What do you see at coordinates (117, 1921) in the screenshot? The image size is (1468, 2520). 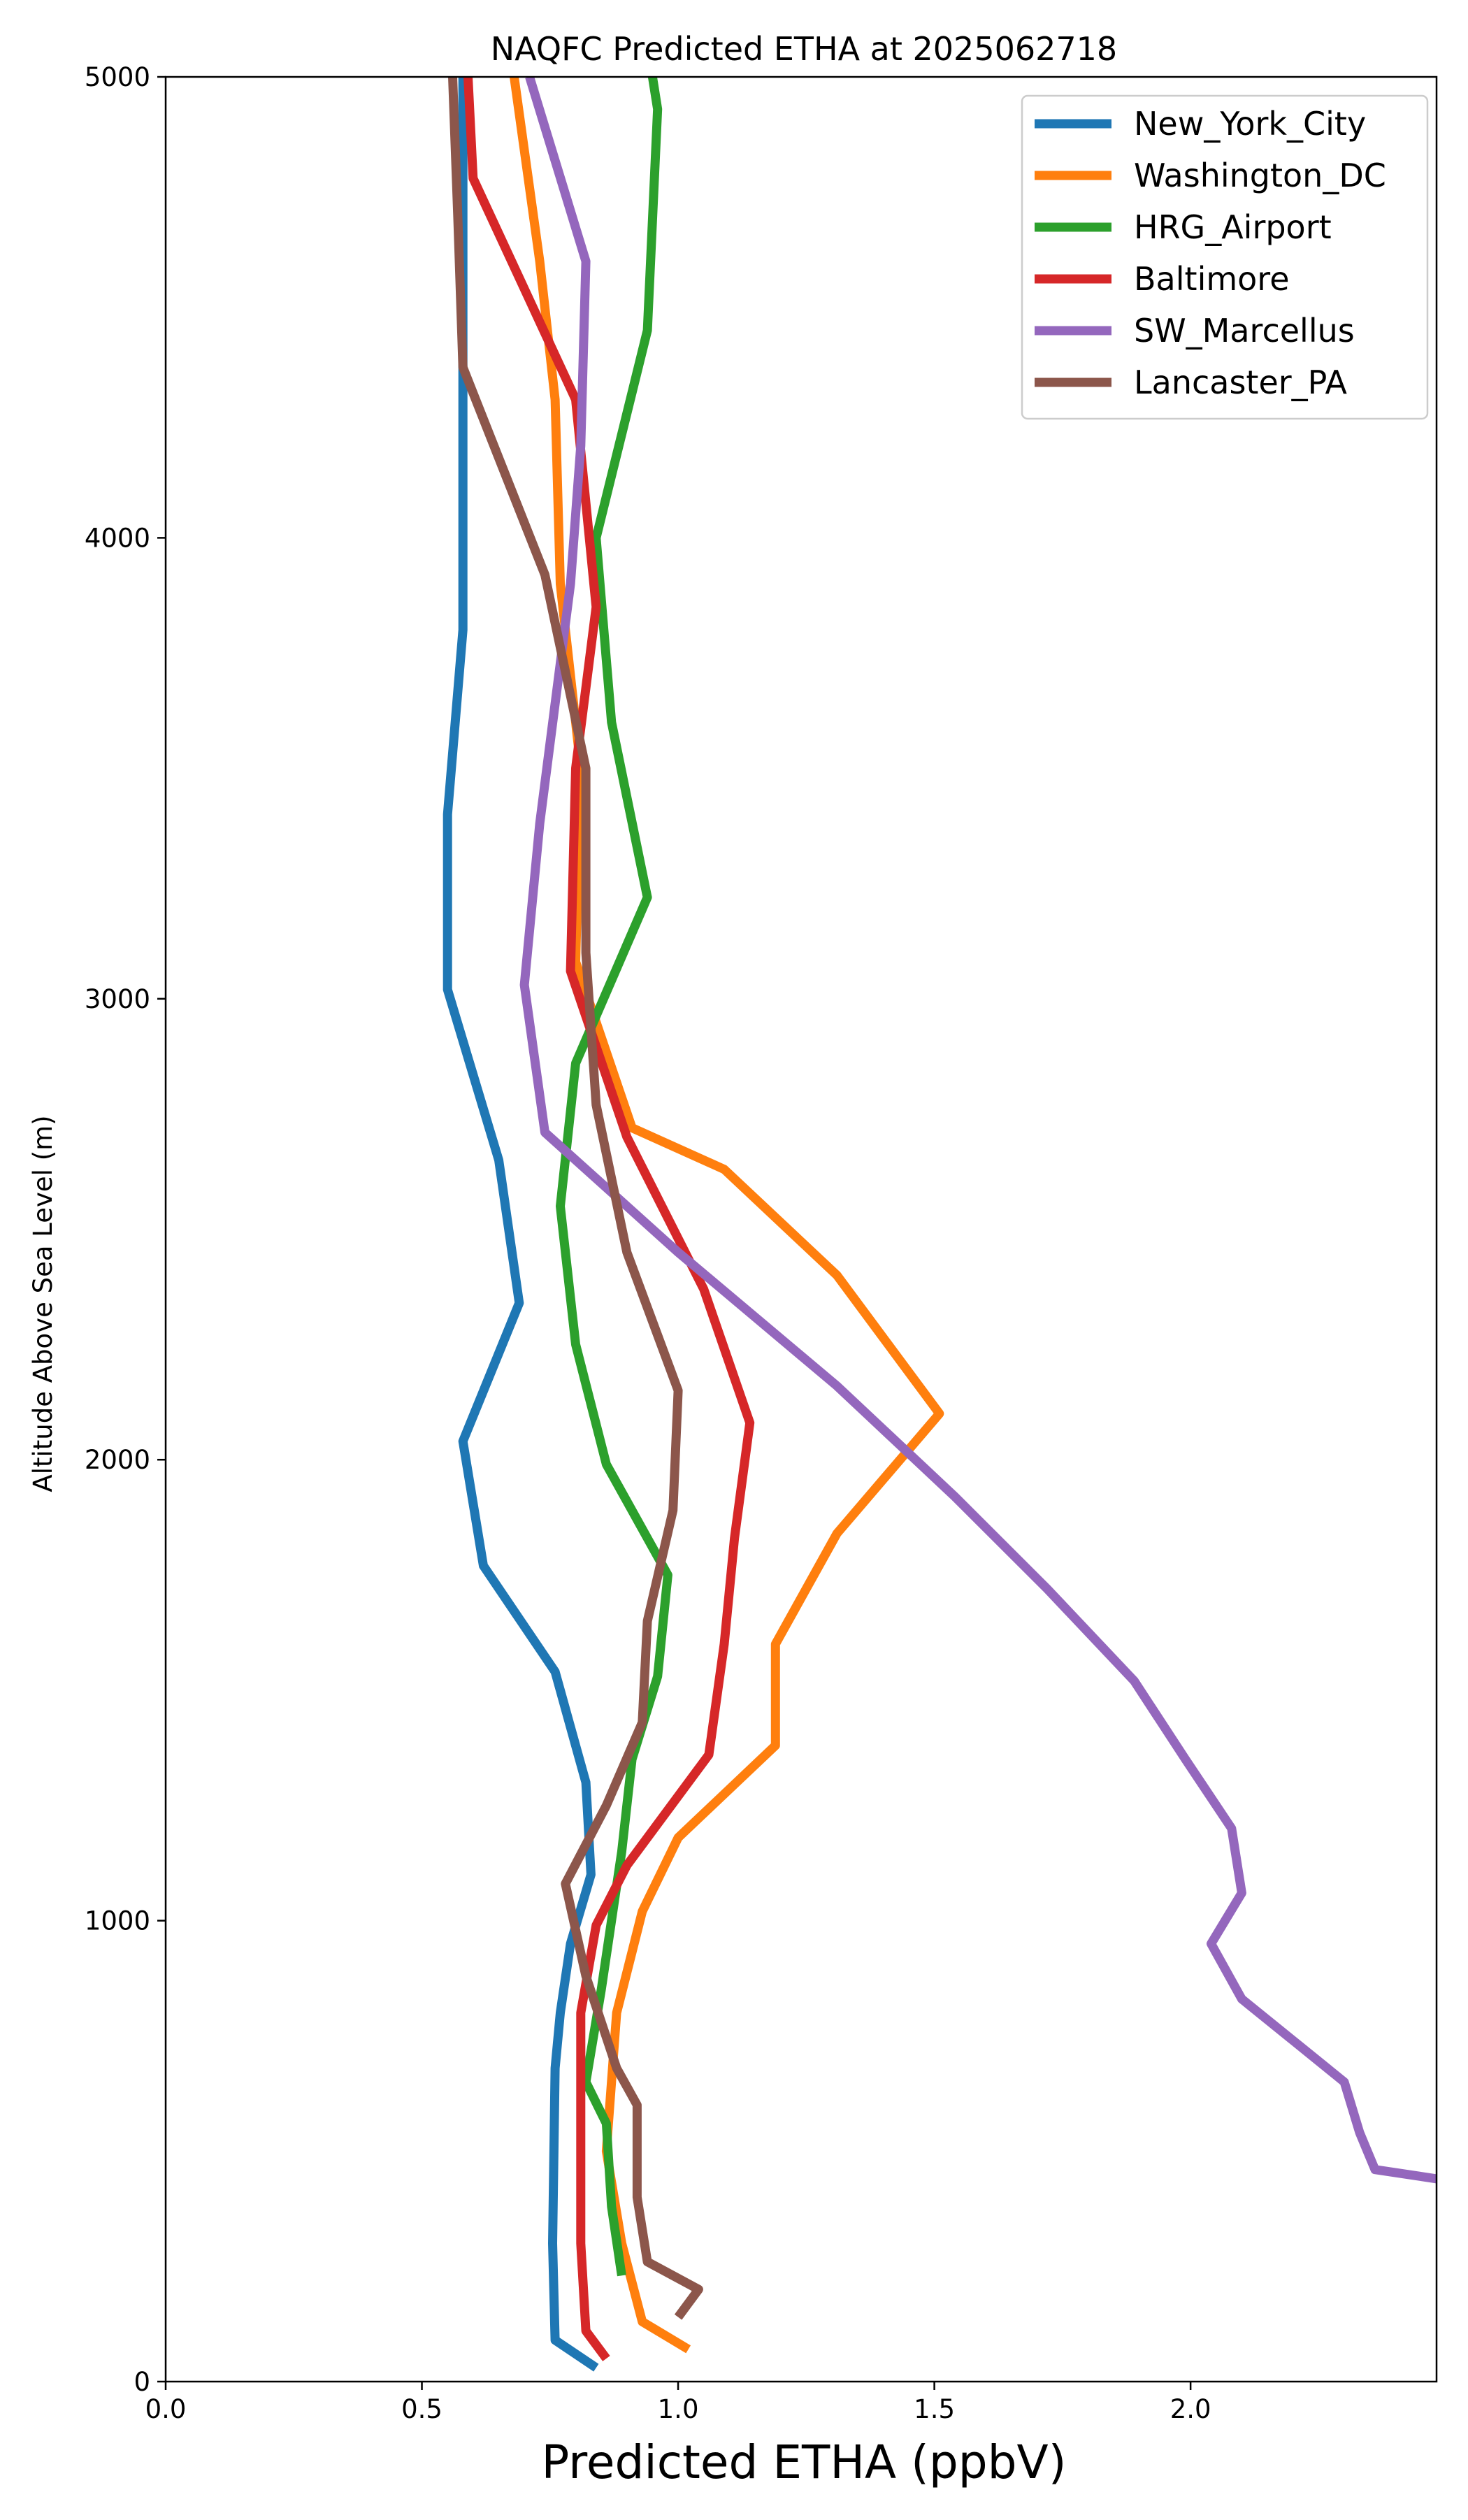 I see `y-tick-label: 1000` at bounding box center [117, 1921].